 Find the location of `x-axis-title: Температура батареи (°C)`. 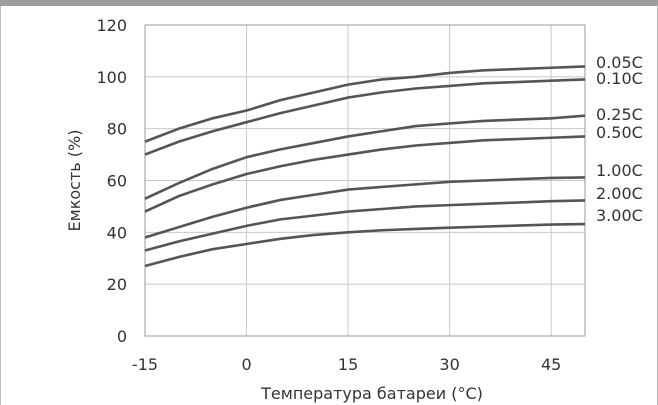

x-axis-title: Температура батареи (°C) is located at coordinates (371, 393).